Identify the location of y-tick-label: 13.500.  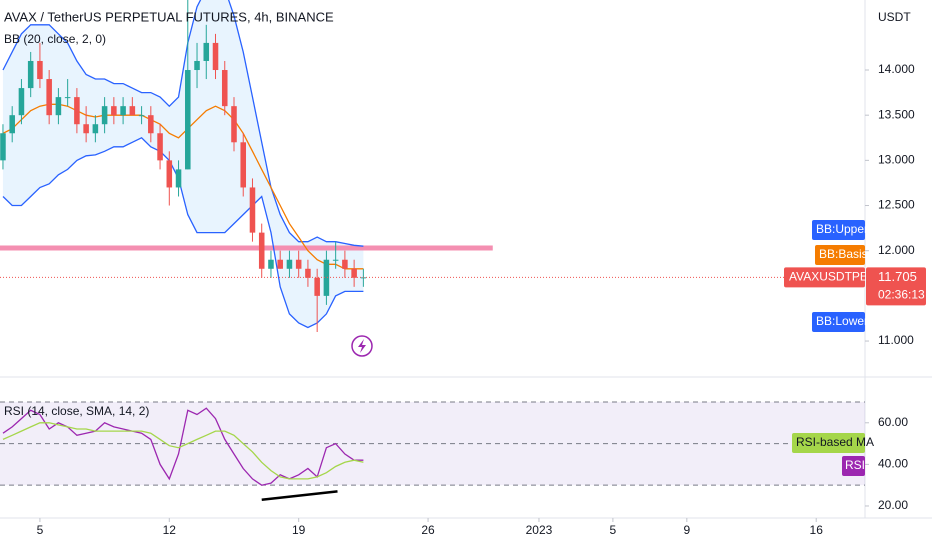
(896, 114).